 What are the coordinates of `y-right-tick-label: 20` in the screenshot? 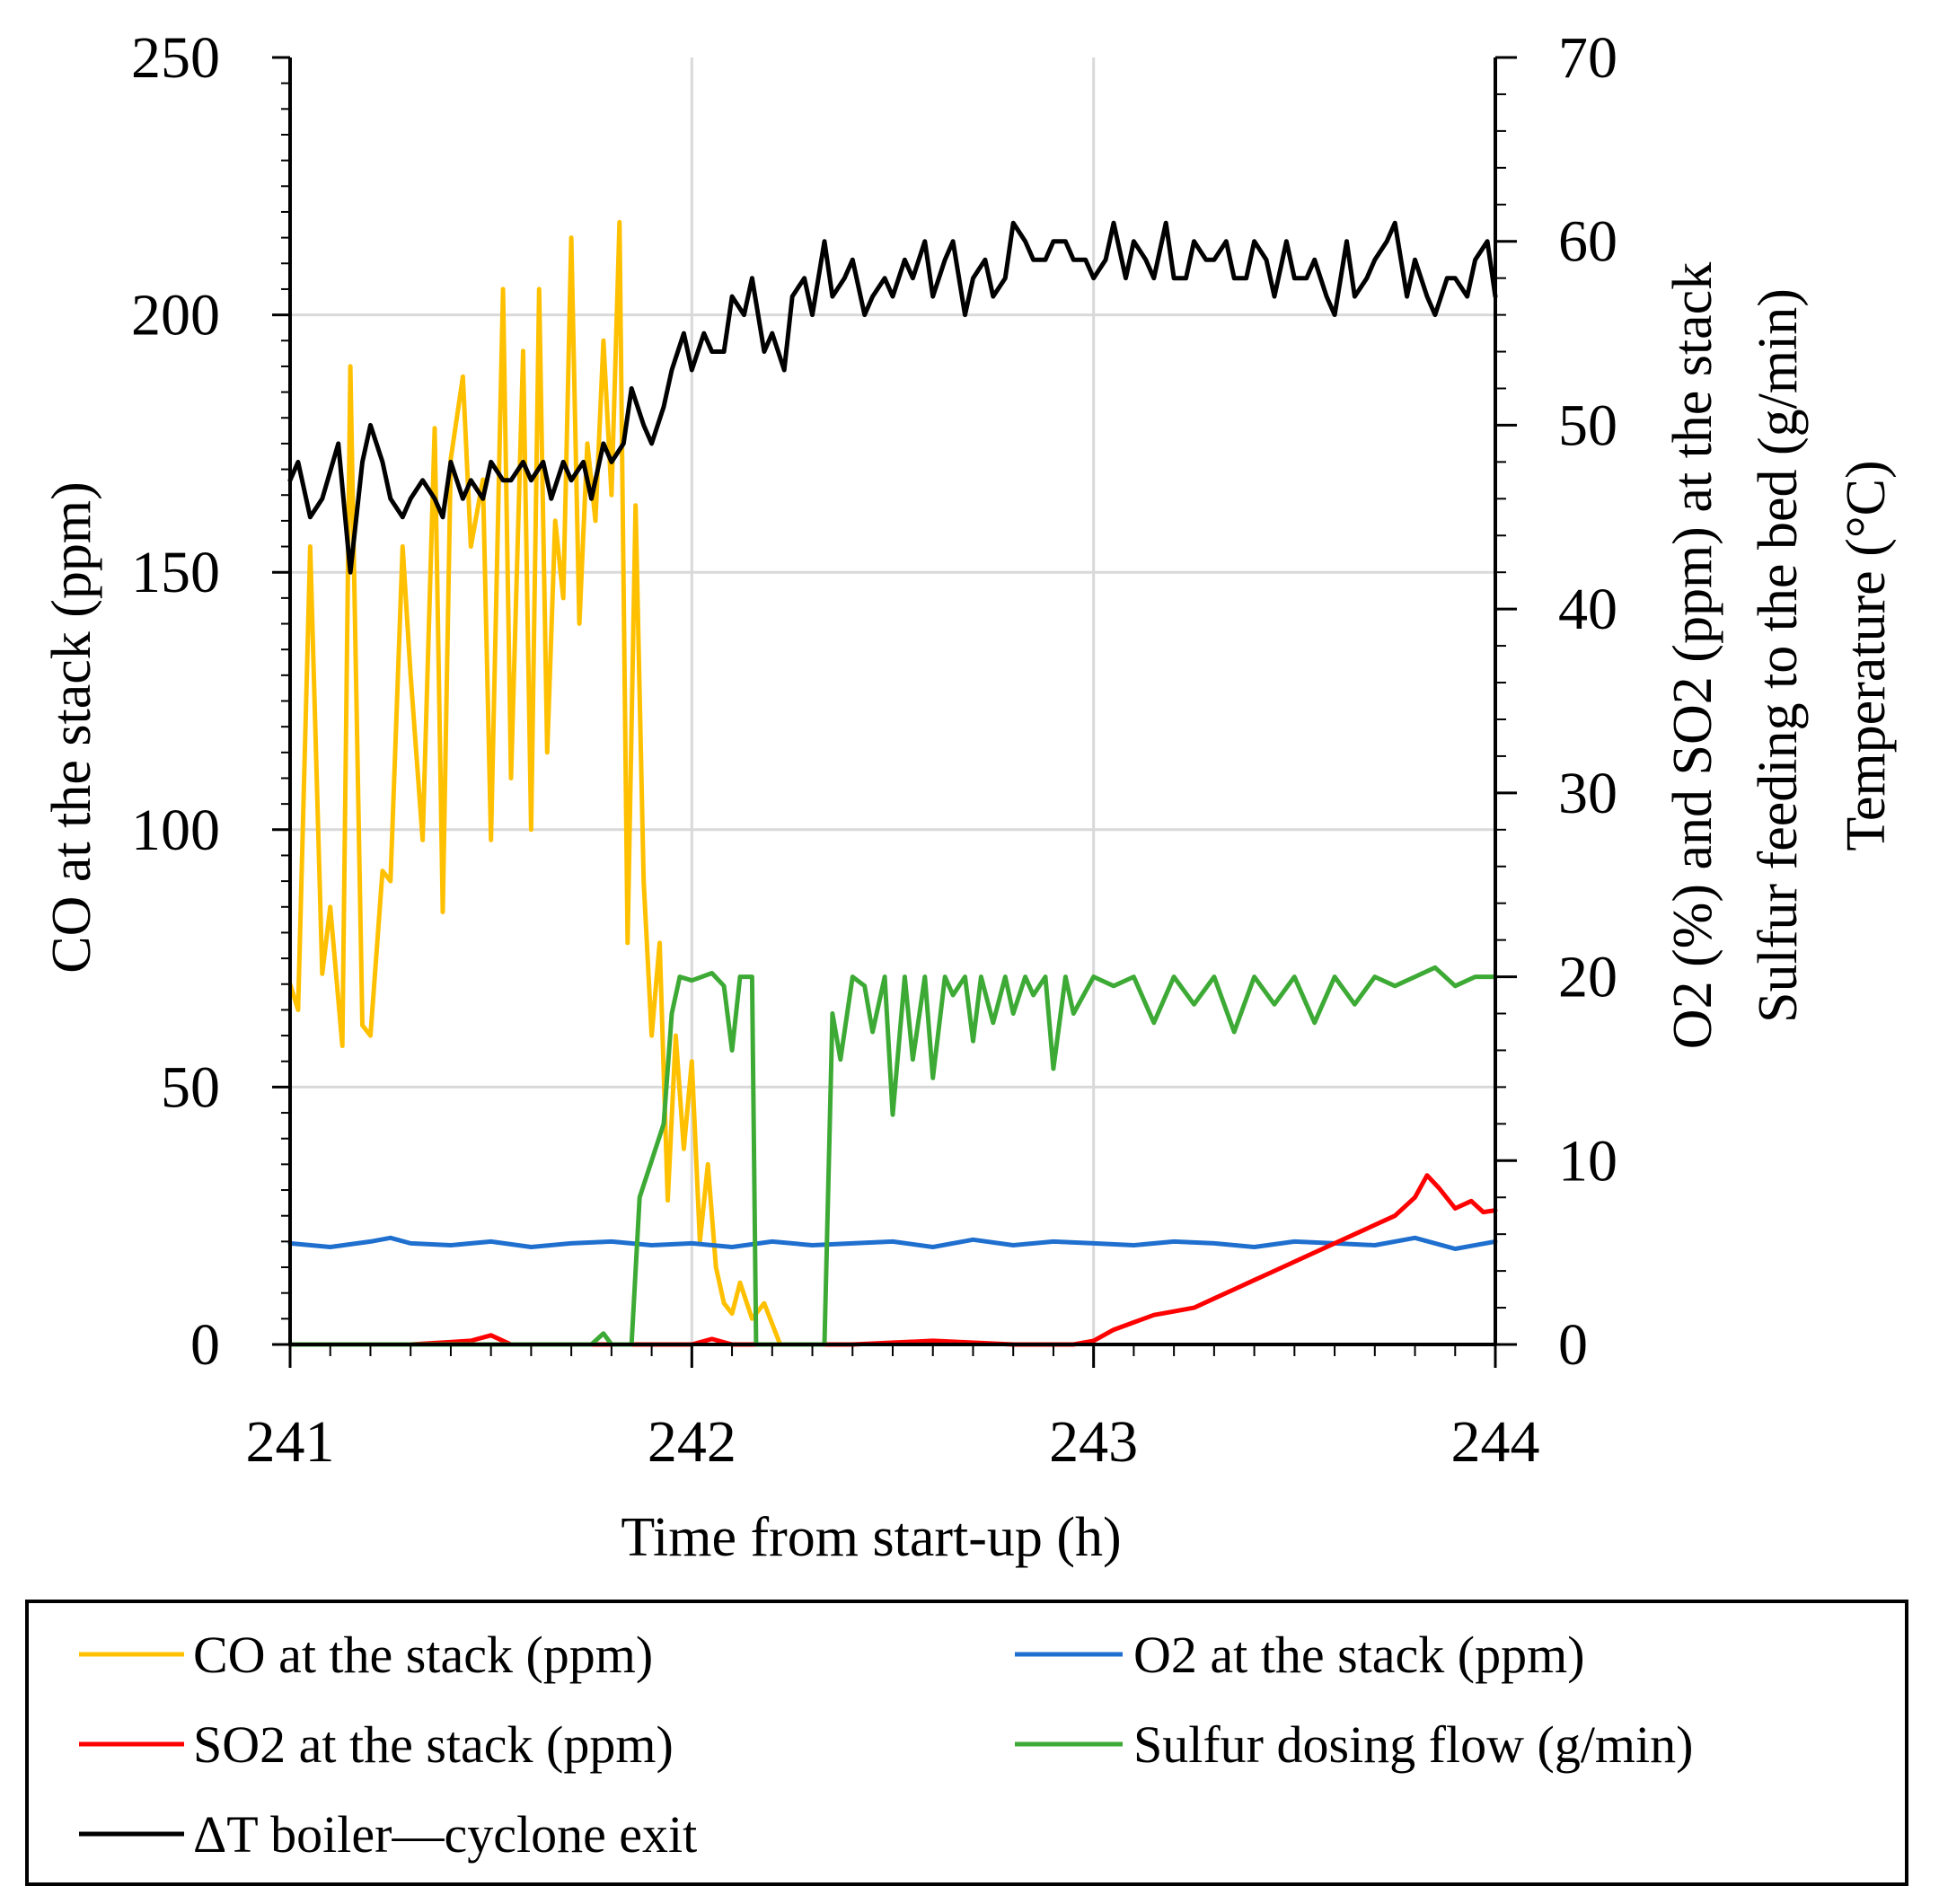 It's located at (1587, 977).